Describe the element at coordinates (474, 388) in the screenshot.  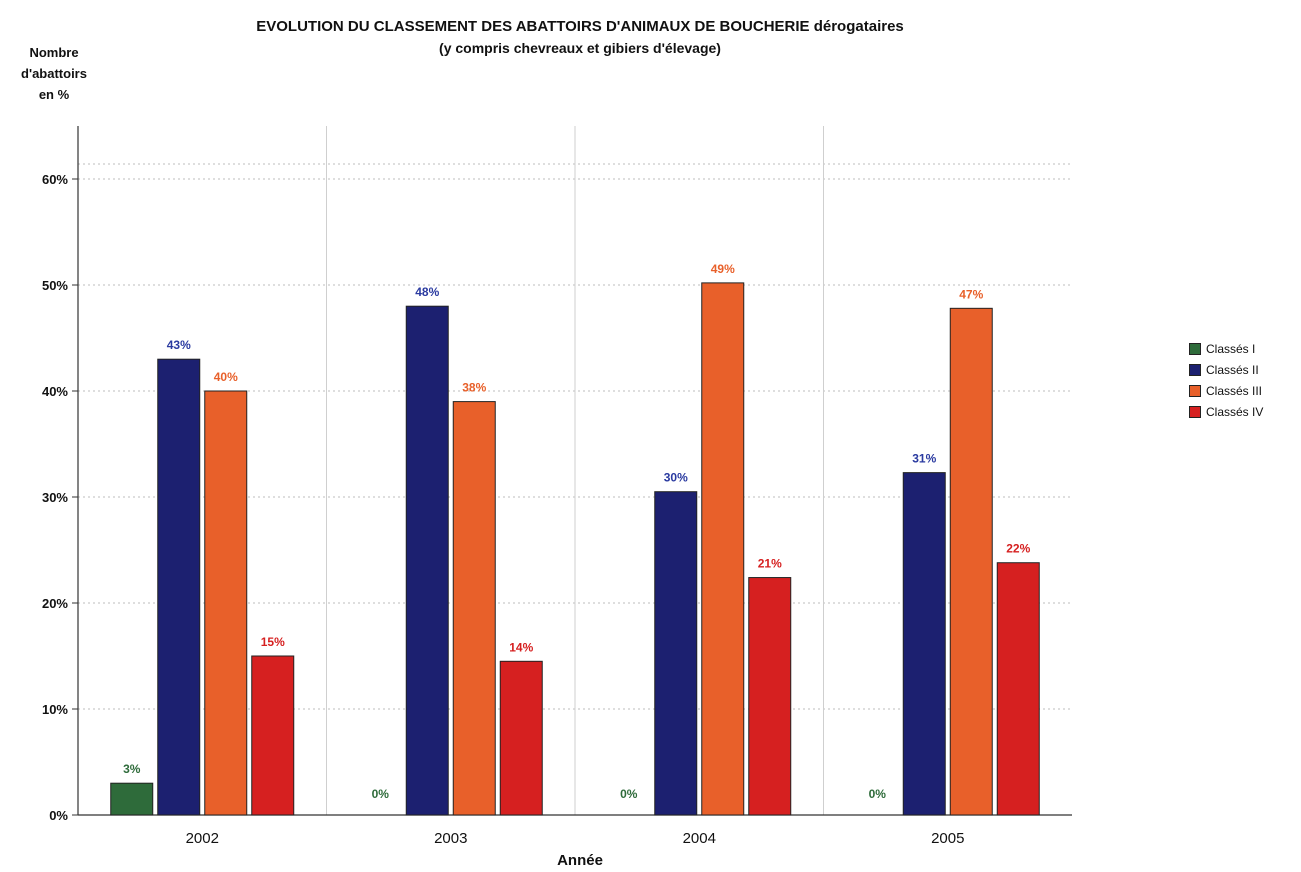
I see `data-label: 38%` at that location.